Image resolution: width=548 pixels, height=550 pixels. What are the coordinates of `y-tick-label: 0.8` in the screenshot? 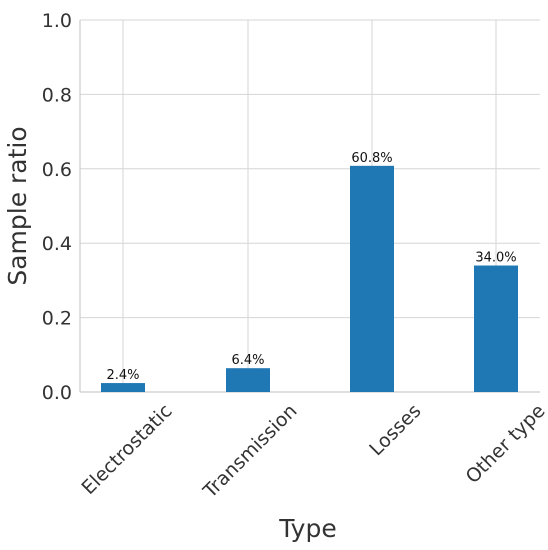 It's located at (57, 95).